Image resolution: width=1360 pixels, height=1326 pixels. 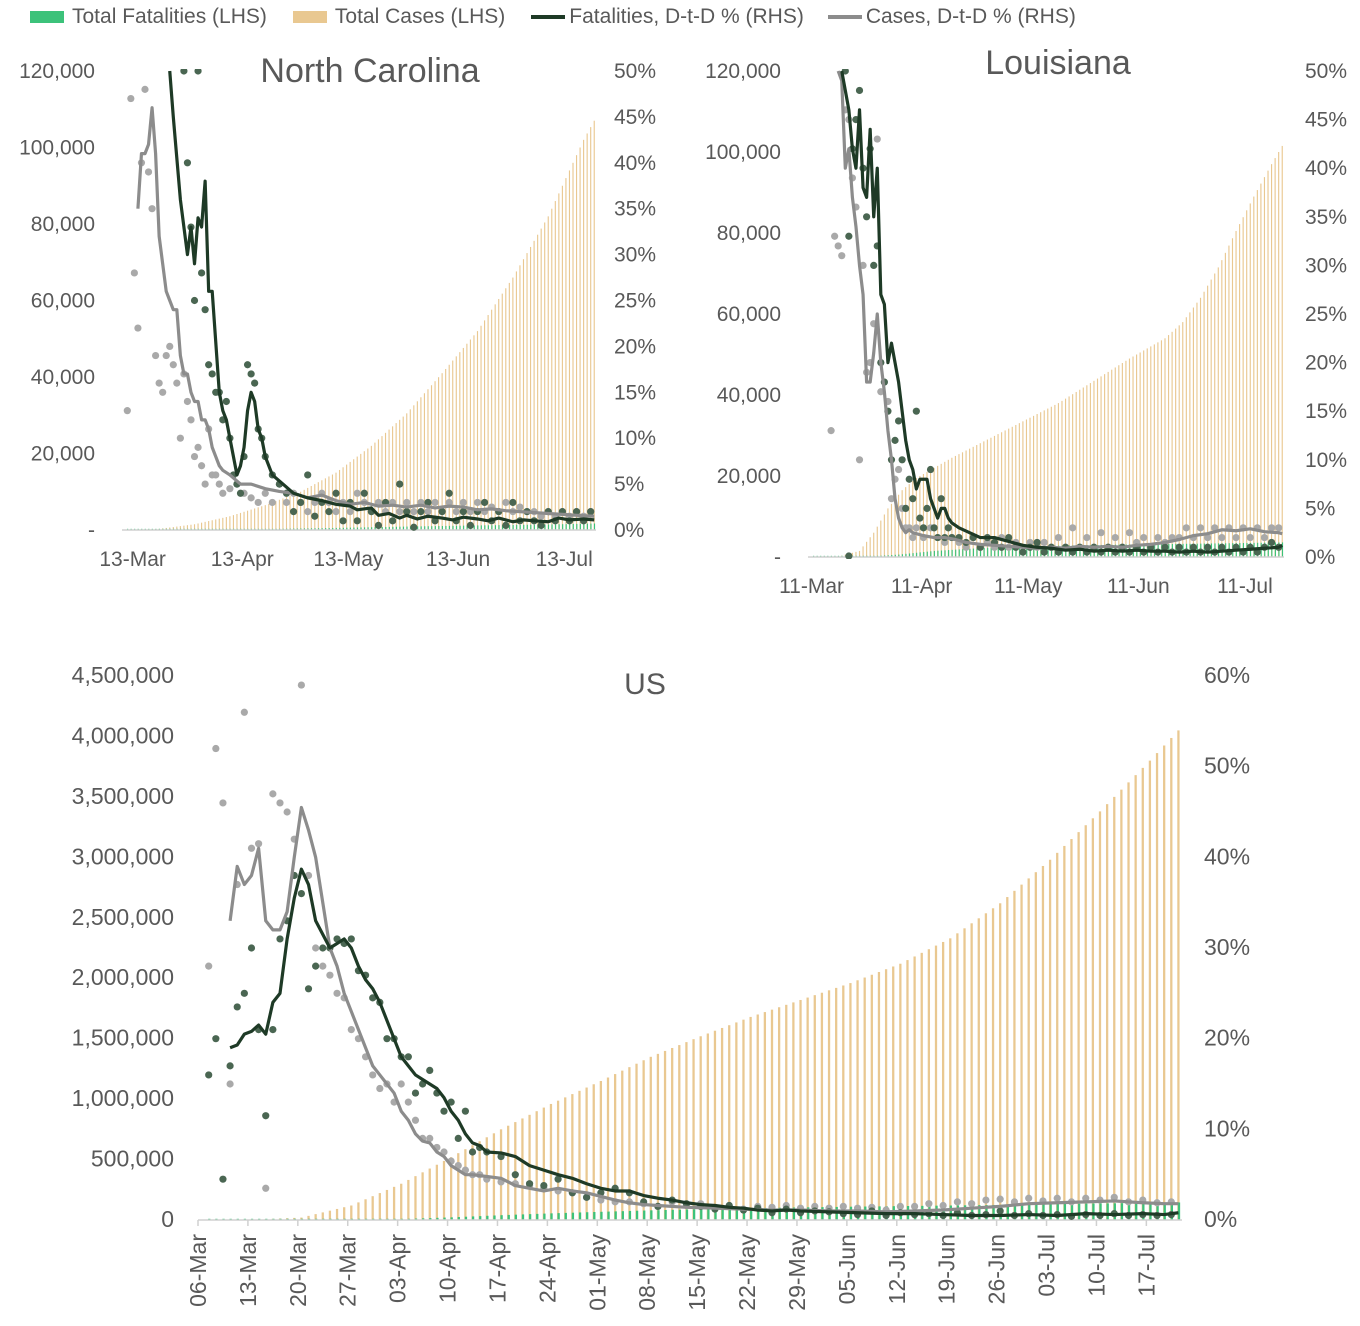 I want to click on x-axis-tick-label: 12-Jun, so click(x=897, y=1269).